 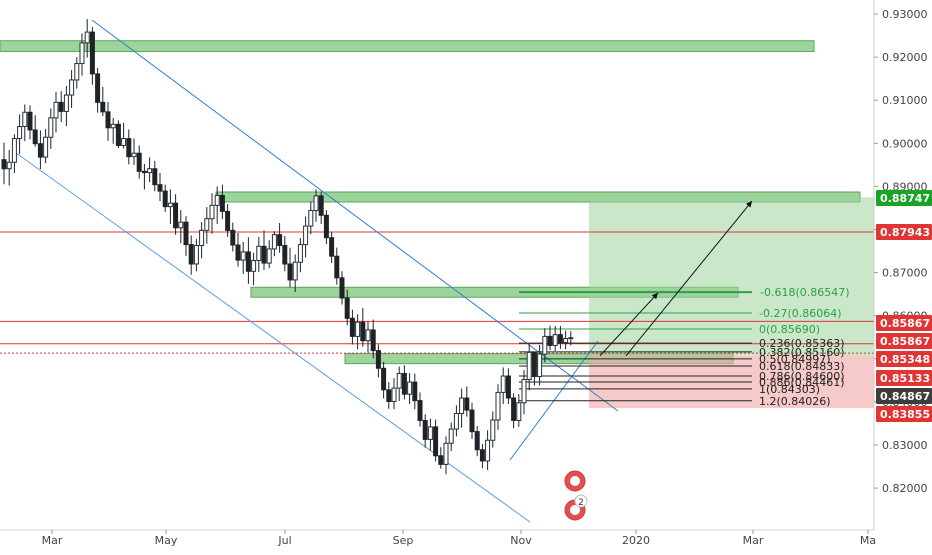 I want to click on position-profit-zone, so click(x=731, y=276).